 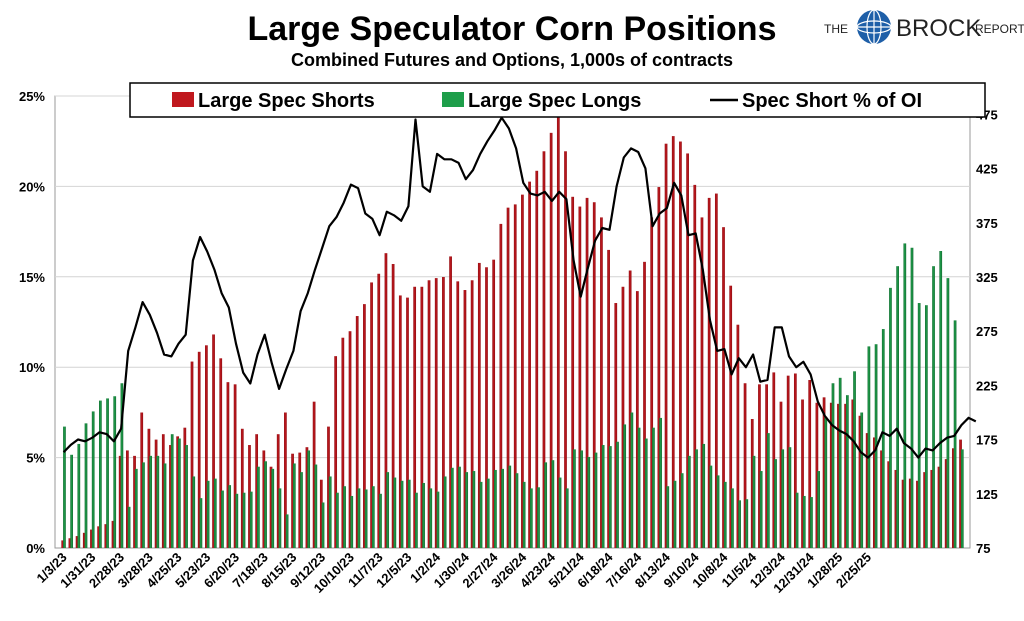 I want to click on left-tick-label: 5%, so click(x=35, y=458).